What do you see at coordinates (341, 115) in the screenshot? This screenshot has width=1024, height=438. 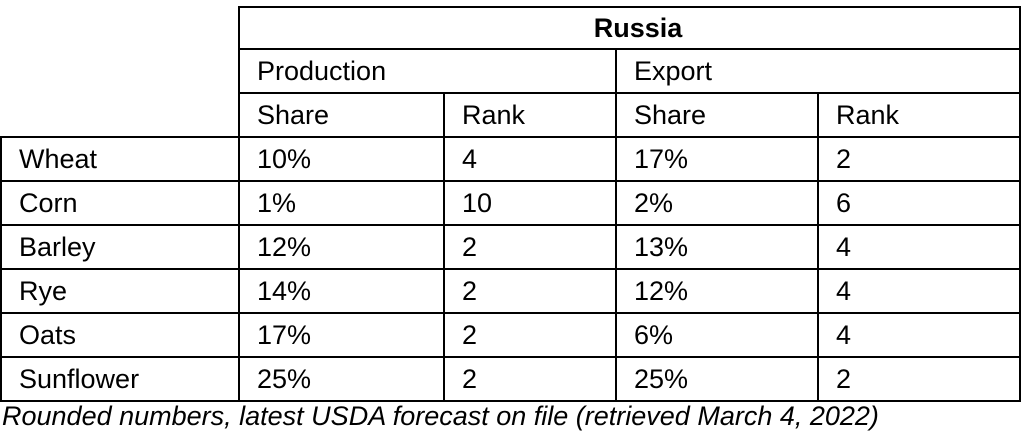 I see `subheader-production-share: Share` at bounding box center [341, 115].